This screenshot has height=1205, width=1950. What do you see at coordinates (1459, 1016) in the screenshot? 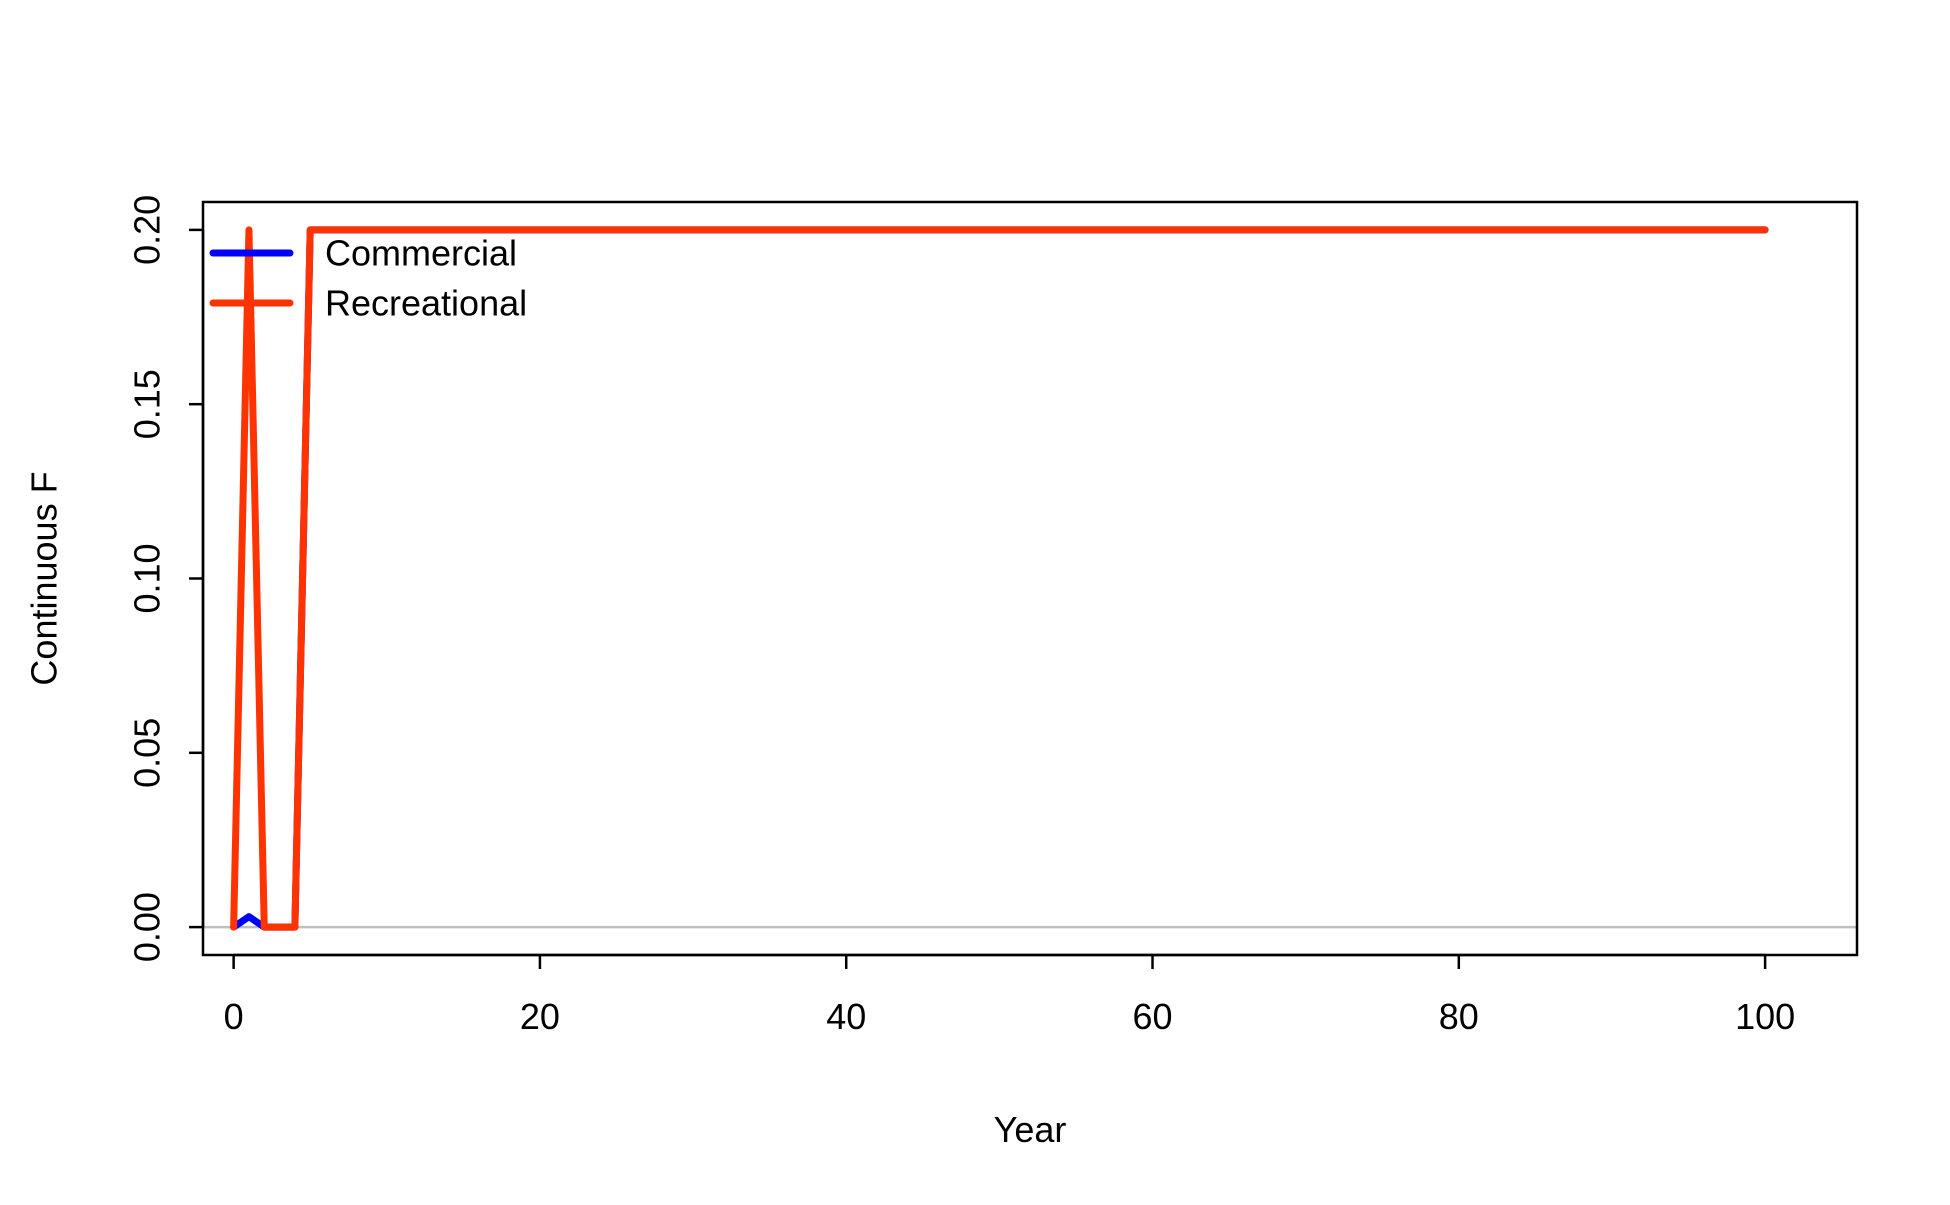
I see `x-tick-label: 80` at bounding box center [1459, 1016].